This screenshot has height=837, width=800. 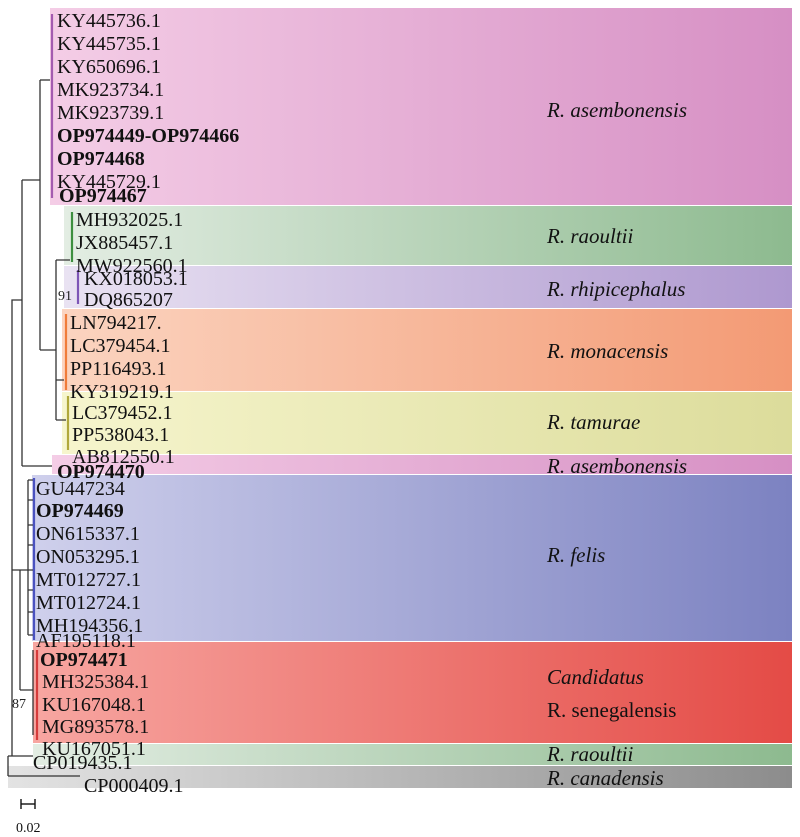 What do you see at coordinates (412, 692) in the screenshot?
I see `clade-band-senegalensis` at bounding box center [412, 692].